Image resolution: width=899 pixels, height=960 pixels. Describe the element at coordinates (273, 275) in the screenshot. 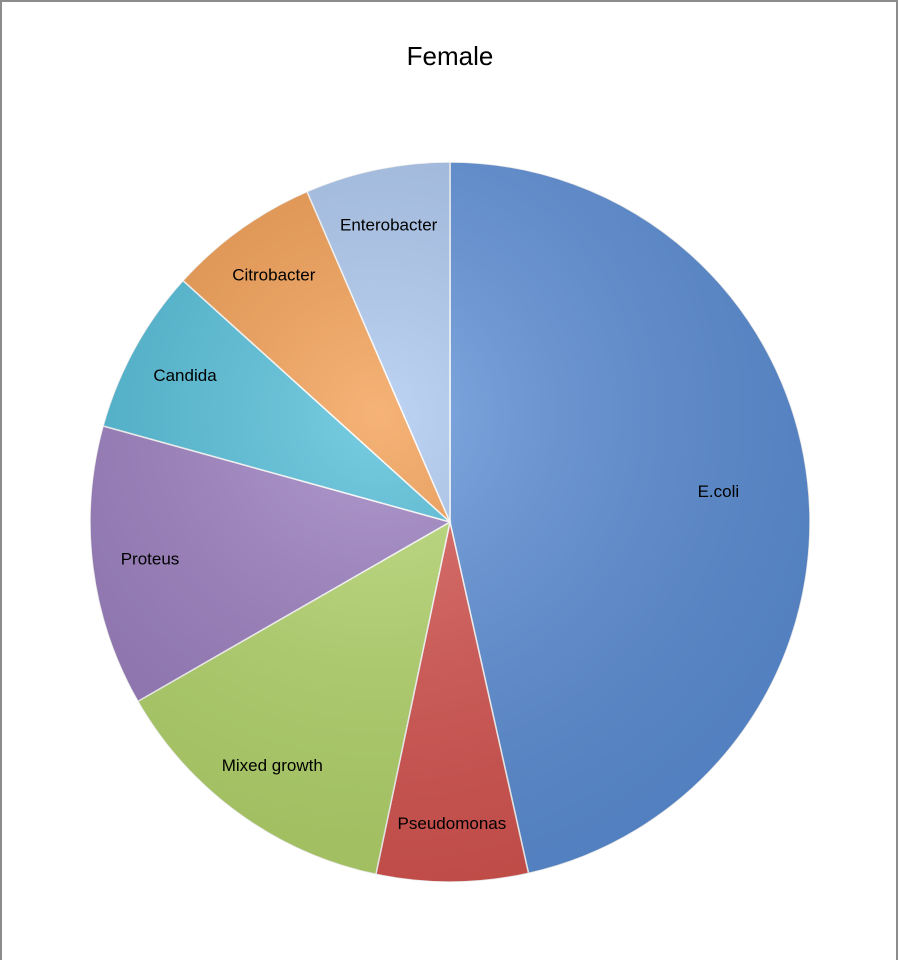

I see `slice-label: Citrobacter` at that location.